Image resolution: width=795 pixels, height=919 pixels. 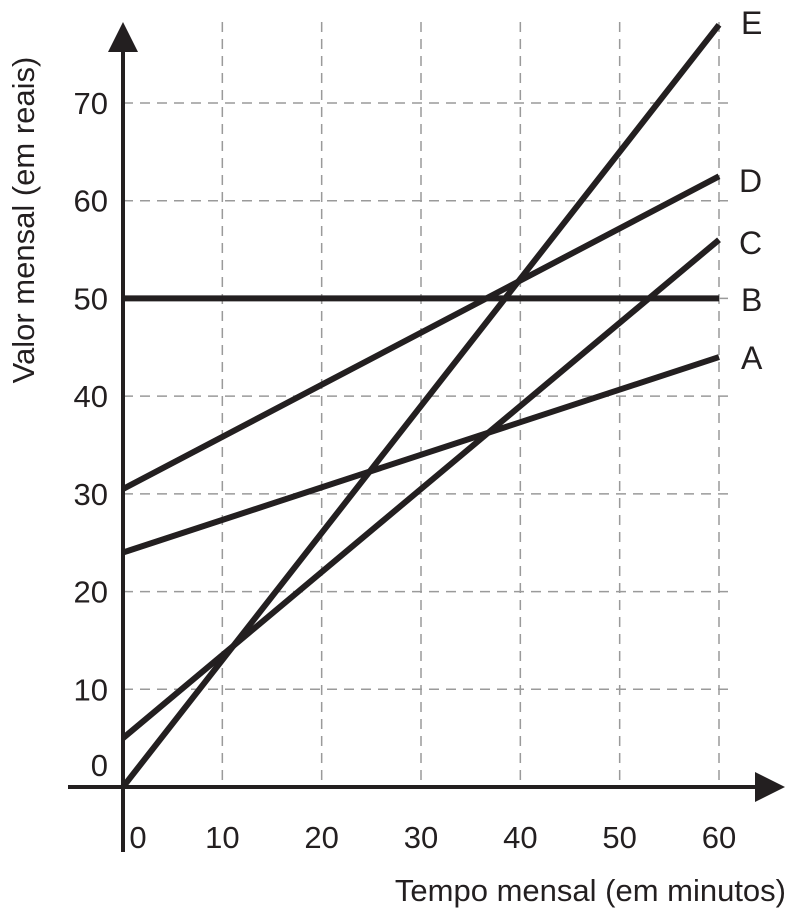 What do you see at coordinates (91, 592) in the screenshot?
I see `y-tick-label: 20` at bounding box center [91, 592].